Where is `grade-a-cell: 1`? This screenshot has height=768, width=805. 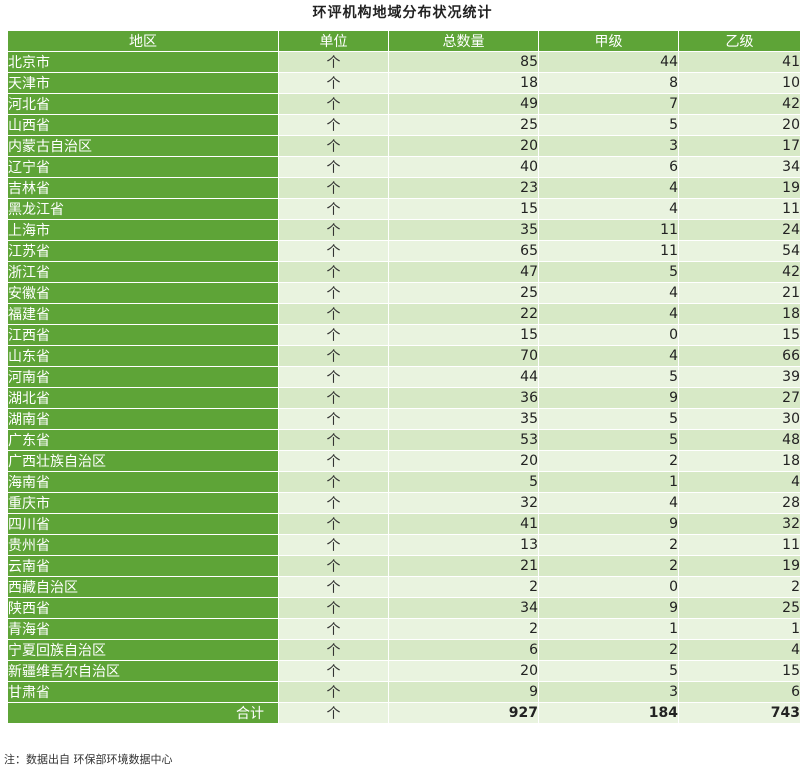
grade-a-cell: 1 is located at coordinates (608, 482).